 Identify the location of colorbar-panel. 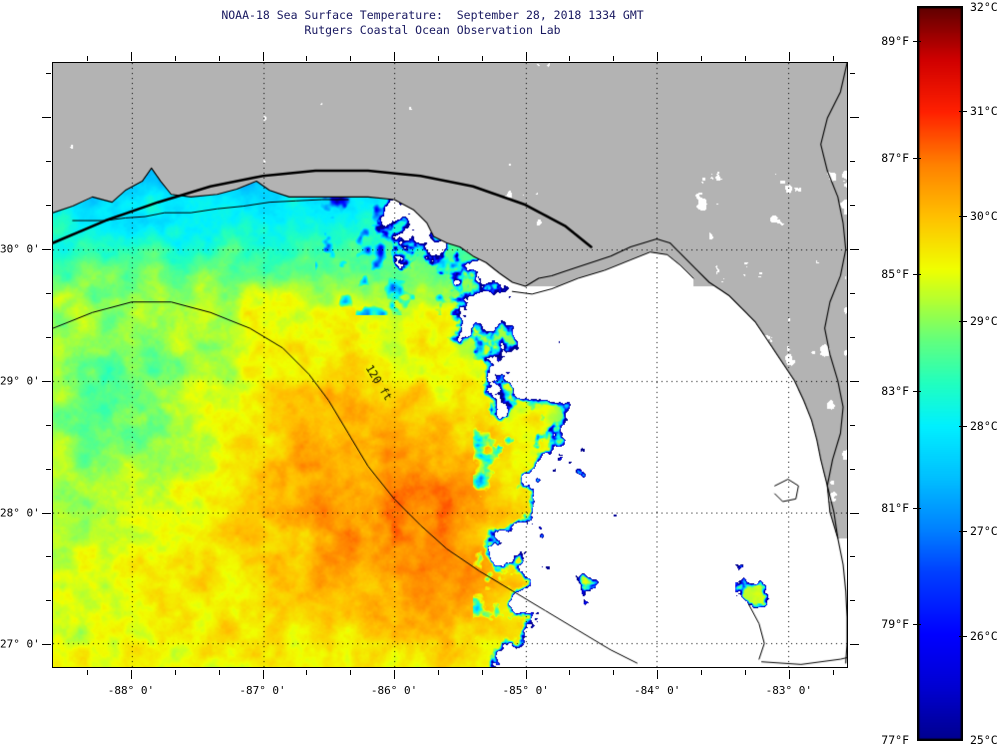
(940, 373).